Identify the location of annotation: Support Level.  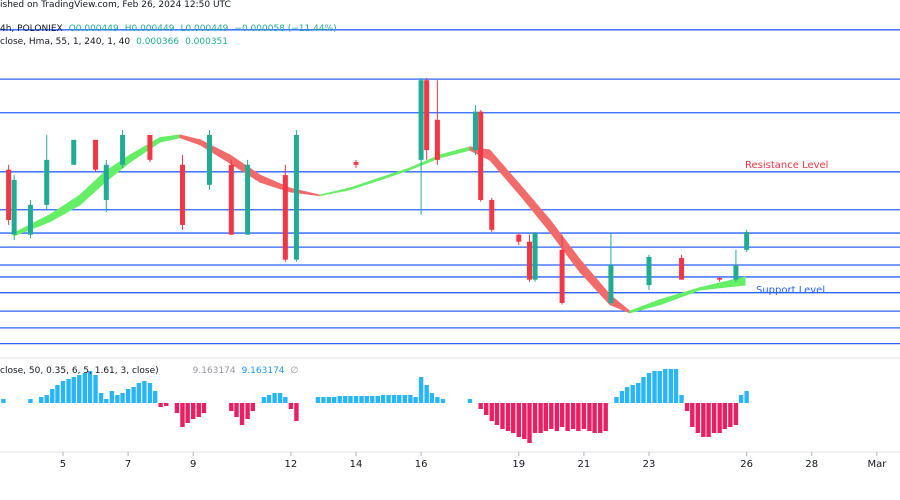
(790, 290).